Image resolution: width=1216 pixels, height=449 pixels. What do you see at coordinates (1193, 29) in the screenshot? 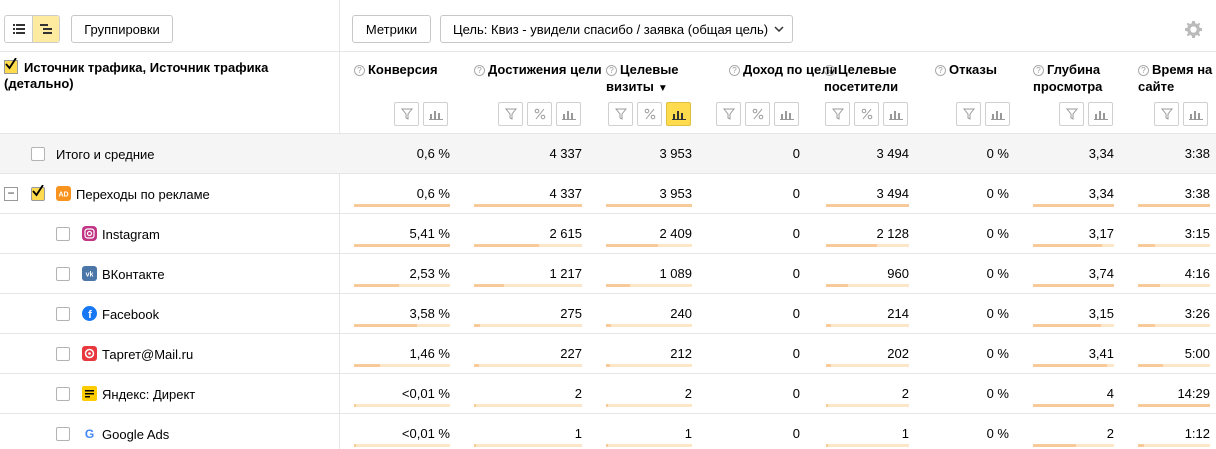
I see `gear-icon` at bounding box center [1193, 29].